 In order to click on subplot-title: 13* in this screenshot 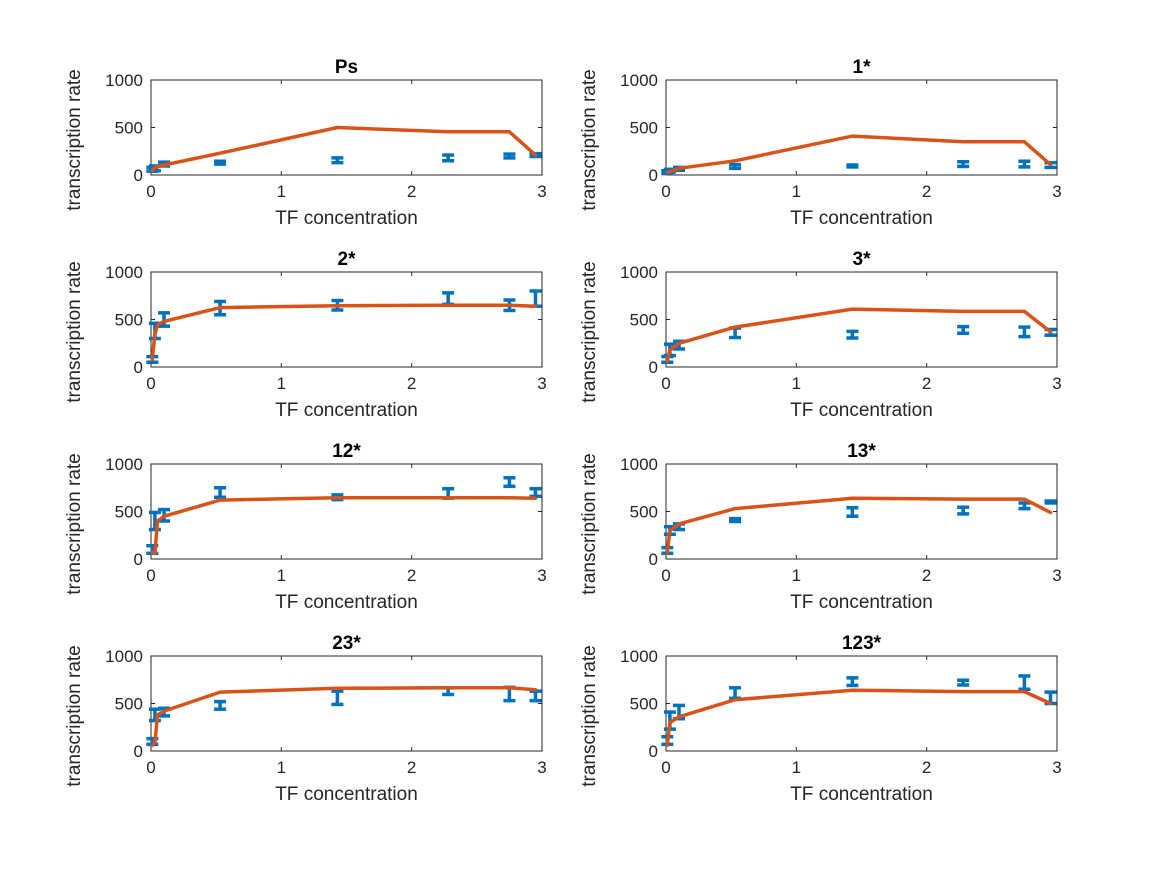, I will do `click(861, 451)`.